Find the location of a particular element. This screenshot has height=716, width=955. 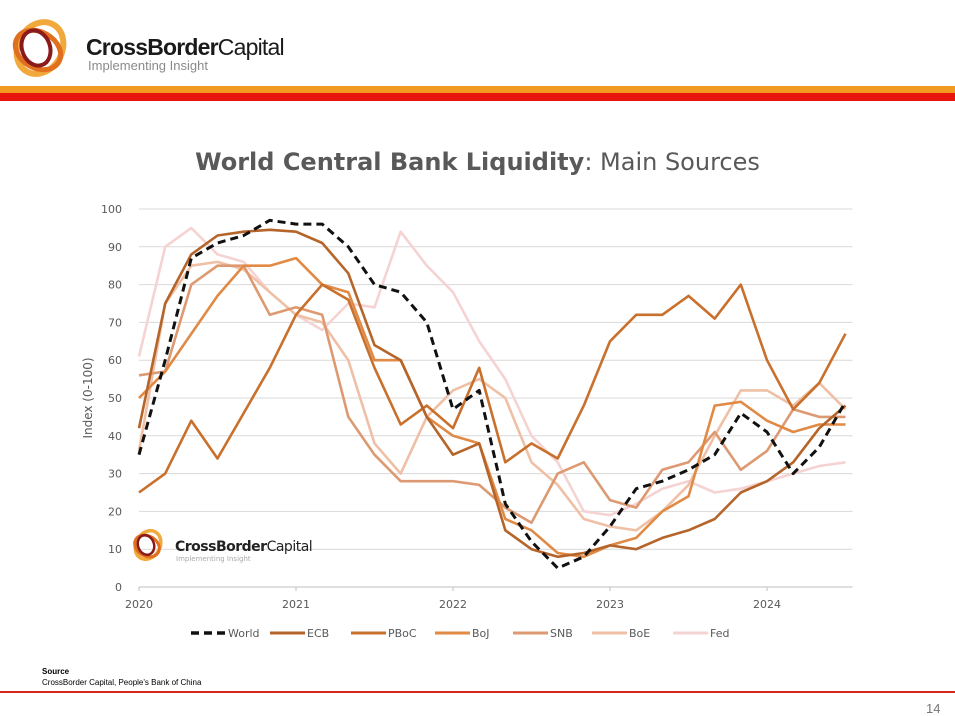

page-number: 14 is located at coordinates (933, 708).